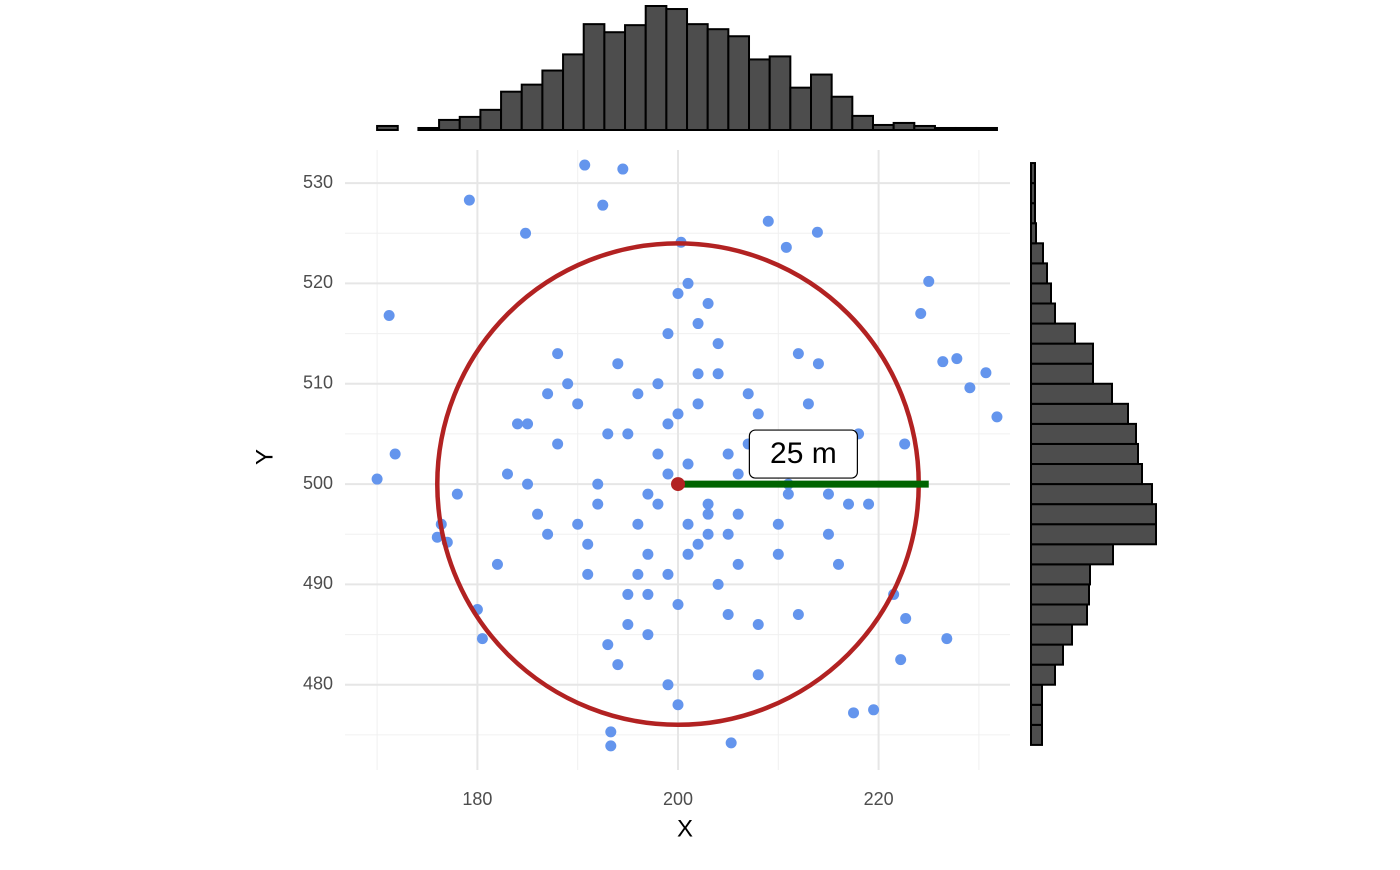 The height and width of the screenshot is (870, 1400). What do you see at coordinates (318, 583) in the screenshot?
I see `y-tick-label: 490` at bounding box center [318, 583].